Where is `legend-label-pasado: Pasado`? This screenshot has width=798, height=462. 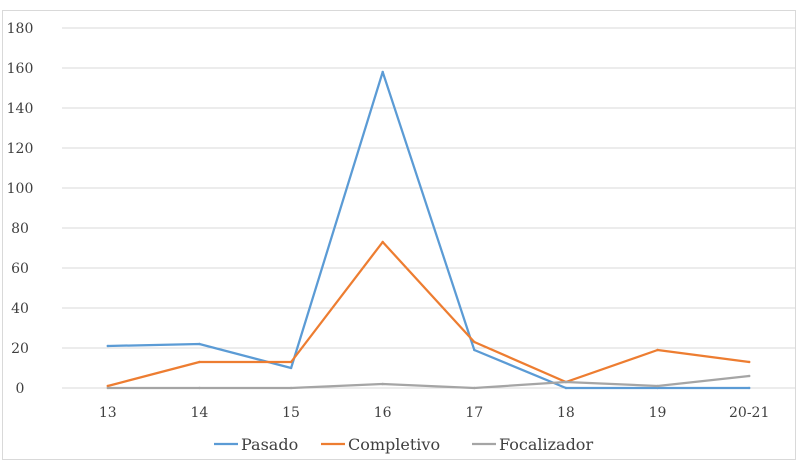 legend-label-pasado: Pasado is located at coordinates (269, 444).